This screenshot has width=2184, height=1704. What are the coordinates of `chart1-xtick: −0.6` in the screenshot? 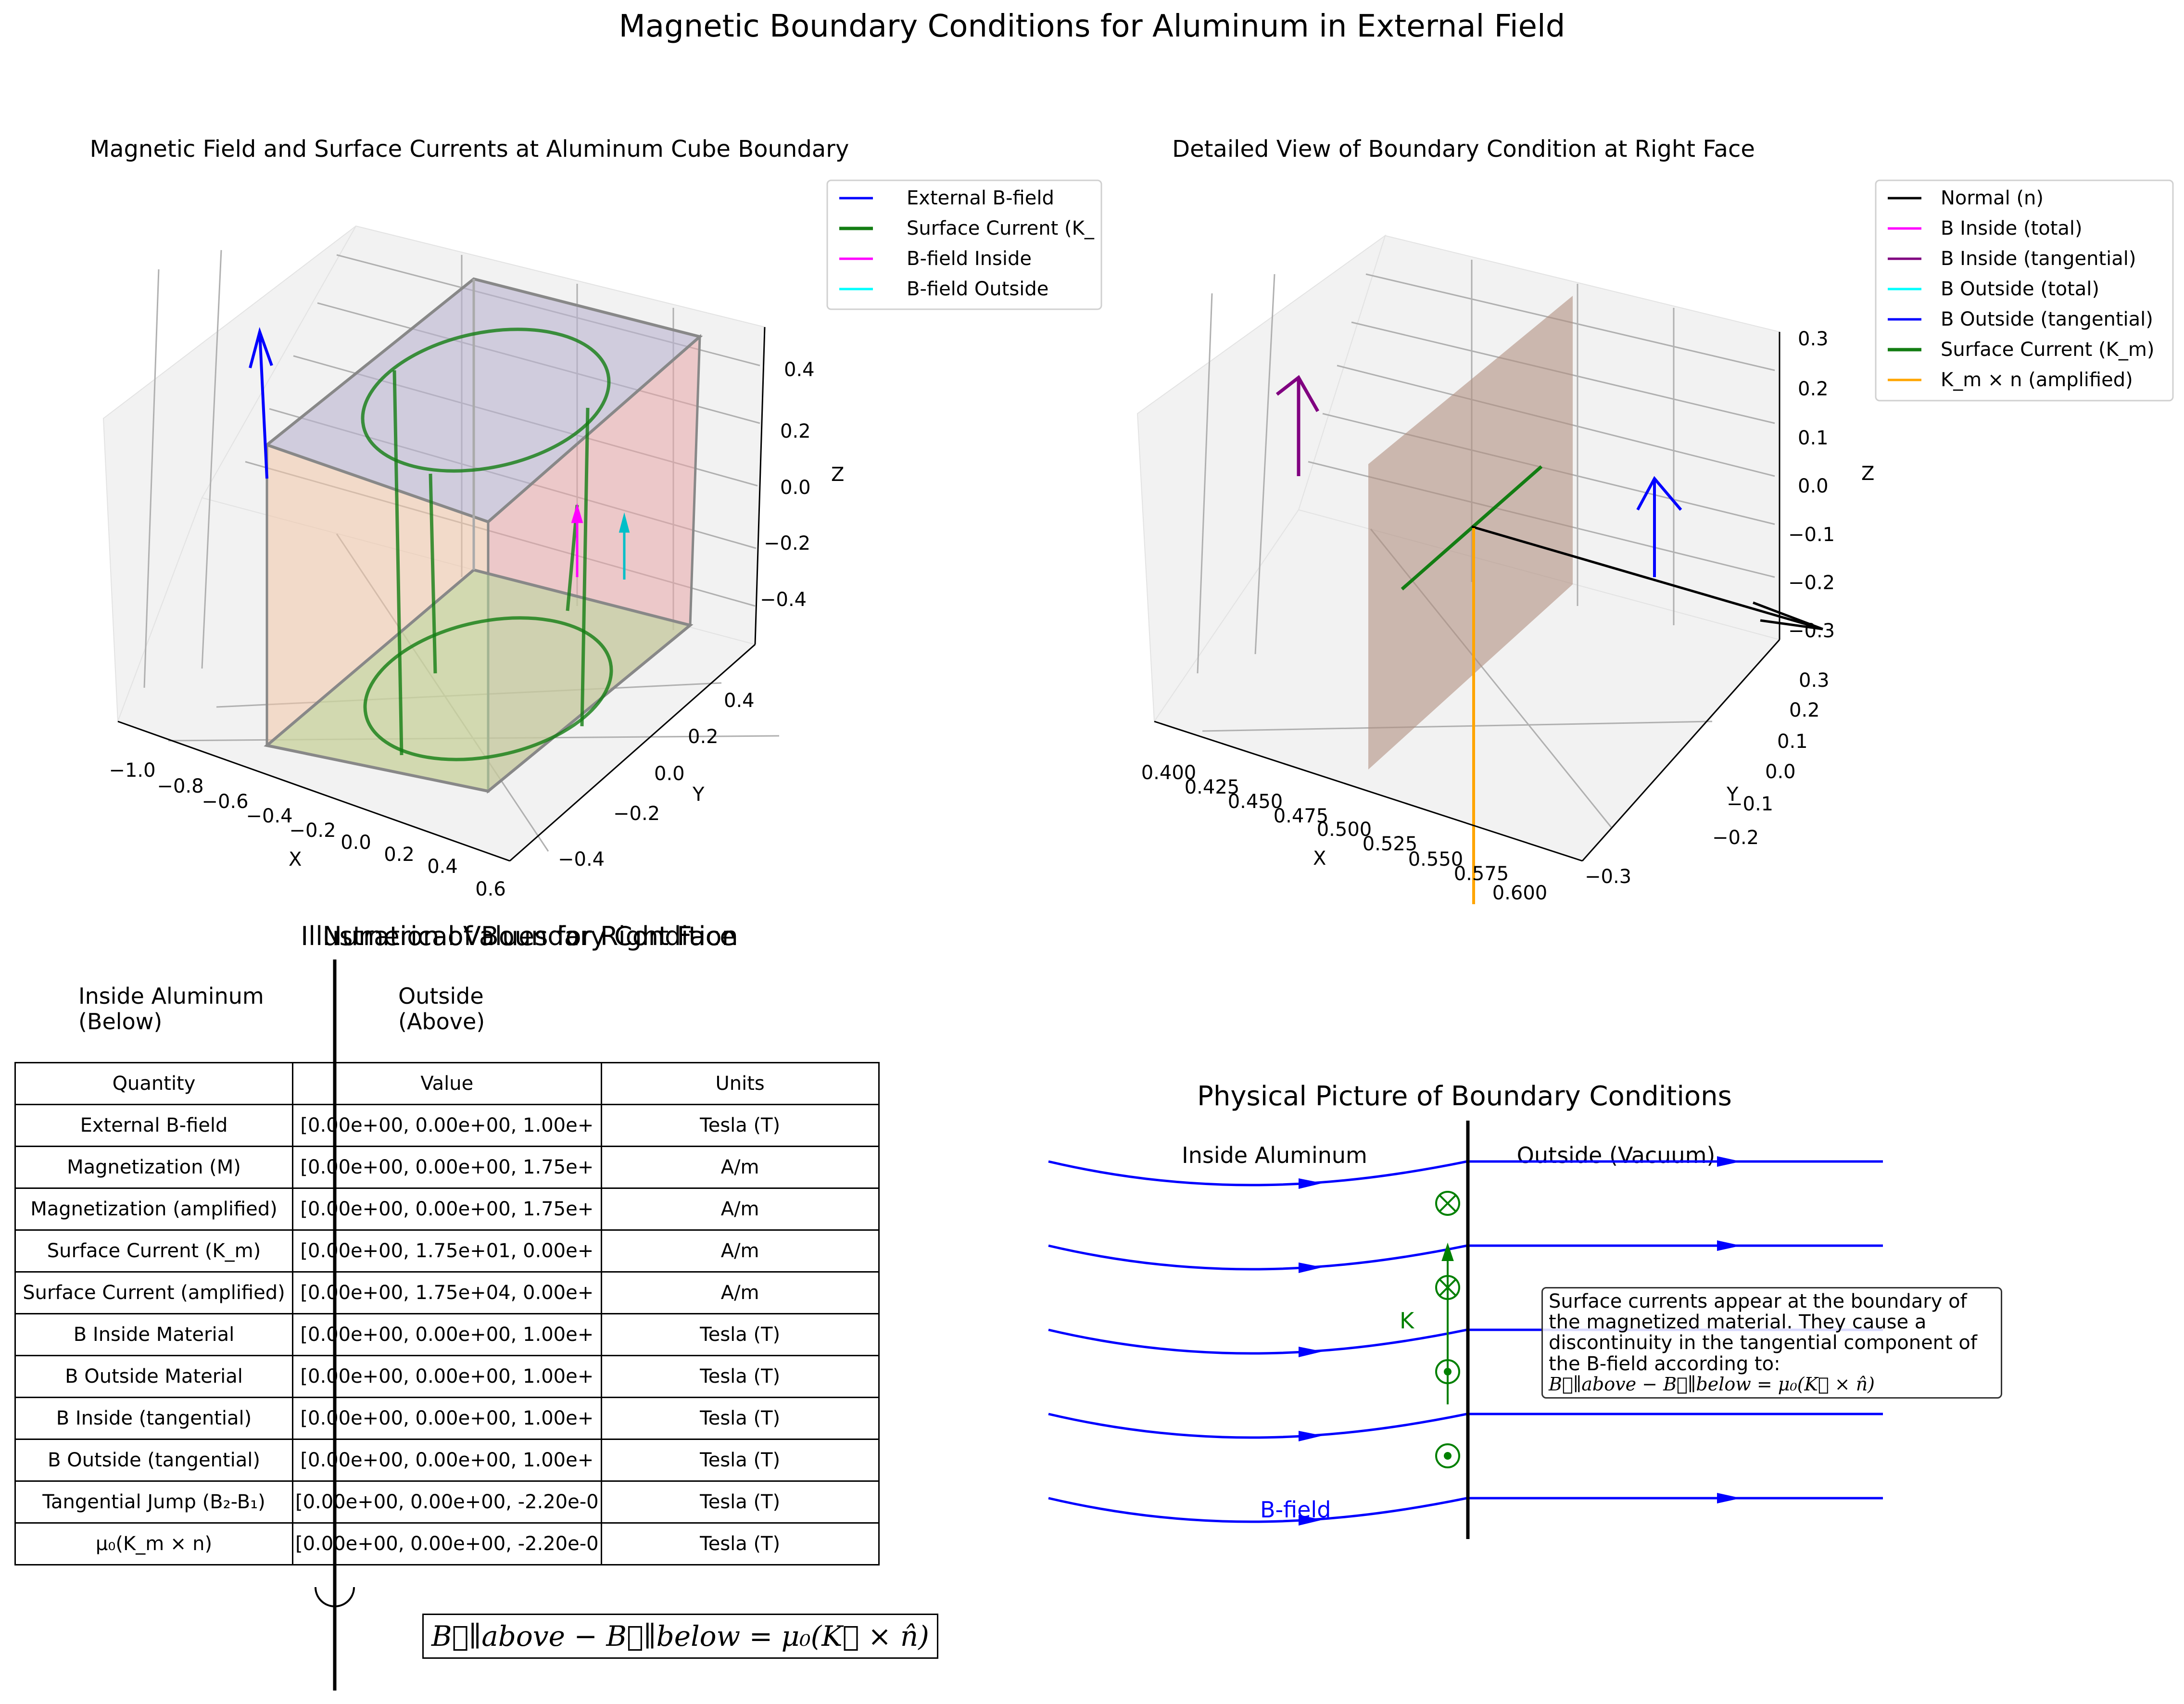 It's located at (225, 802).